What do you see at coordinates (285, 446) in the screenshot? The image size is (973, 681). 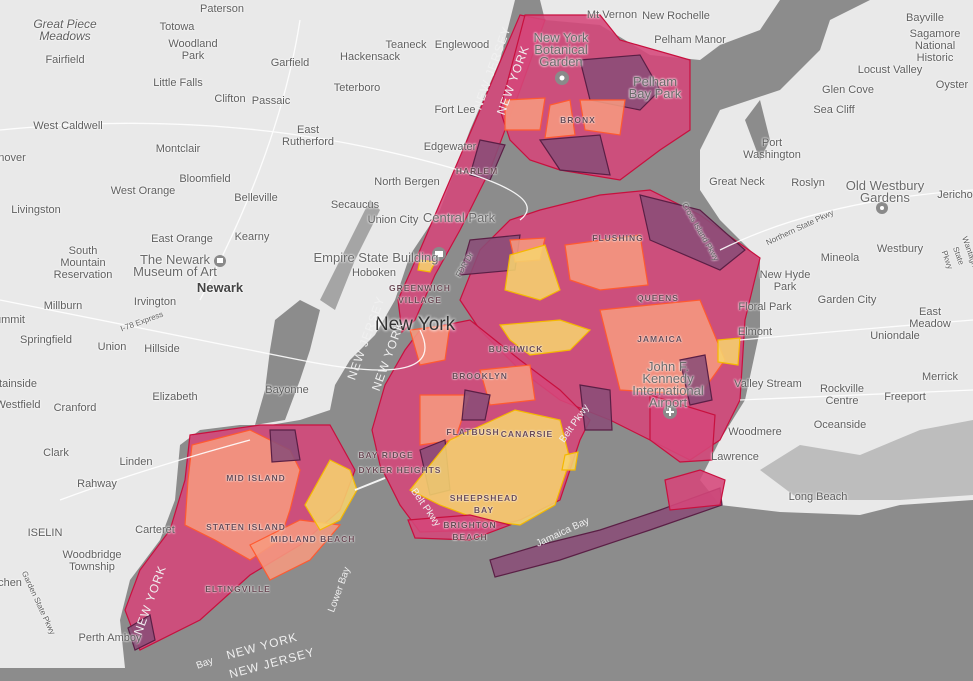 I see `region-si-purple` at bounding box center [285, 446].